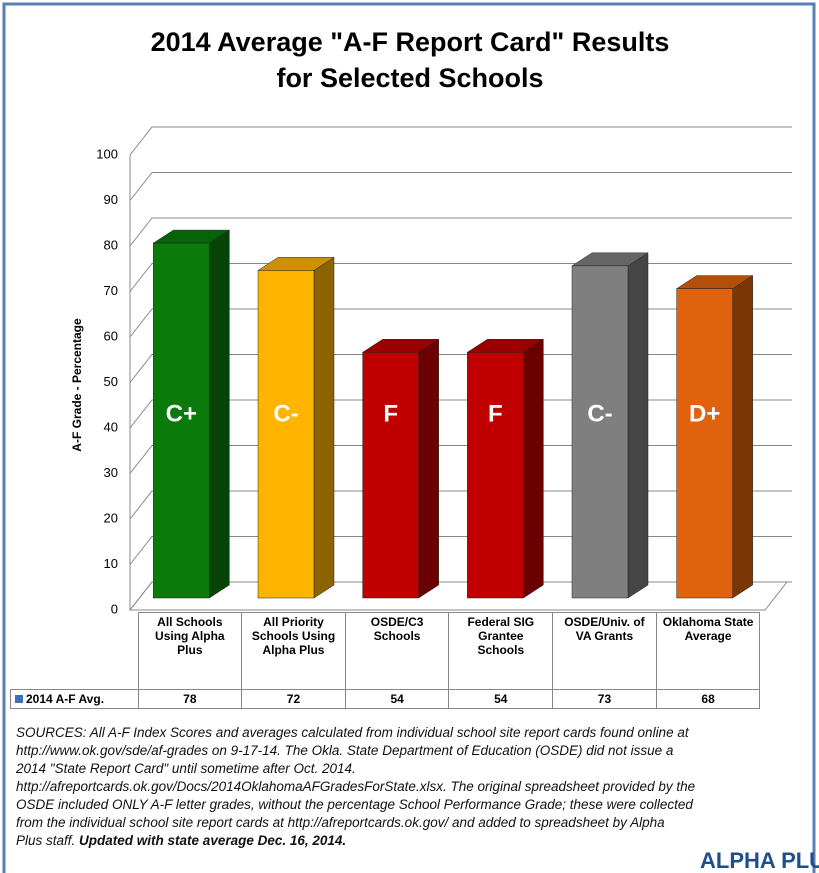  What do you see at coordinates (111, 199) in the screenshot?
I see `y-tick-label: 90` at bounding box center [111, 199].